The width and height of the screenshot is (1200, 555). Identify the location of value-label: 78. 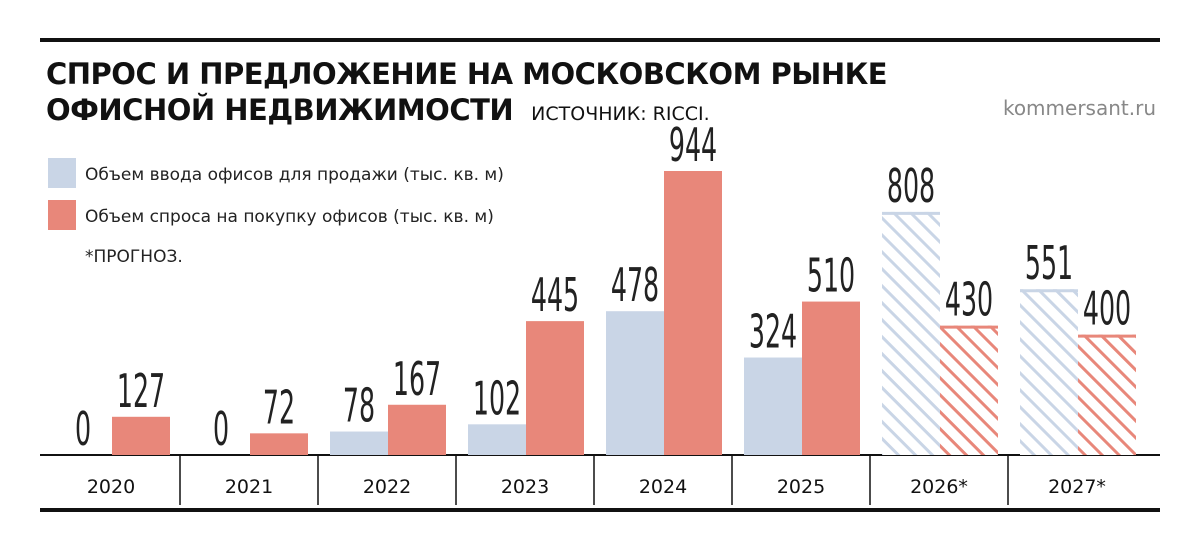
(359, 405).